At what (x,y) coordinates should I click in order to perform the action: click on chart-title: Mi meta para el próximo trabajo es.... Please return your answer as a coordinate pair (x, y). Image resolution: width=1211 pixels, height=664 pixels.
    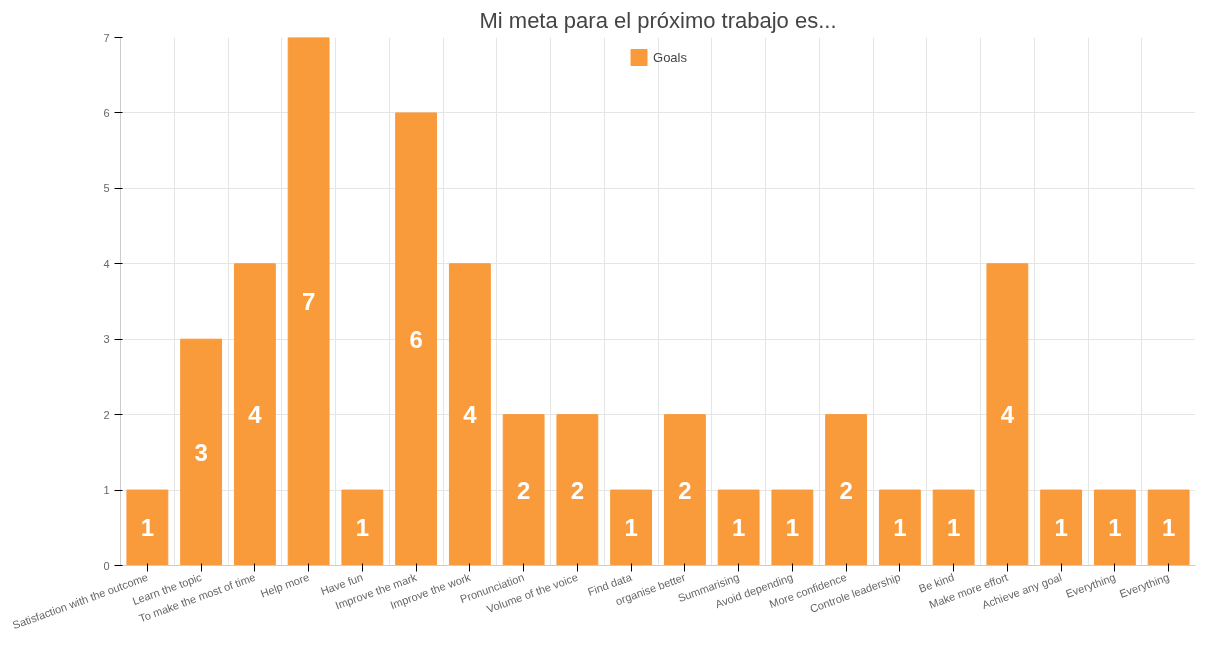
    Looking at the image, I should click on (658, 20).